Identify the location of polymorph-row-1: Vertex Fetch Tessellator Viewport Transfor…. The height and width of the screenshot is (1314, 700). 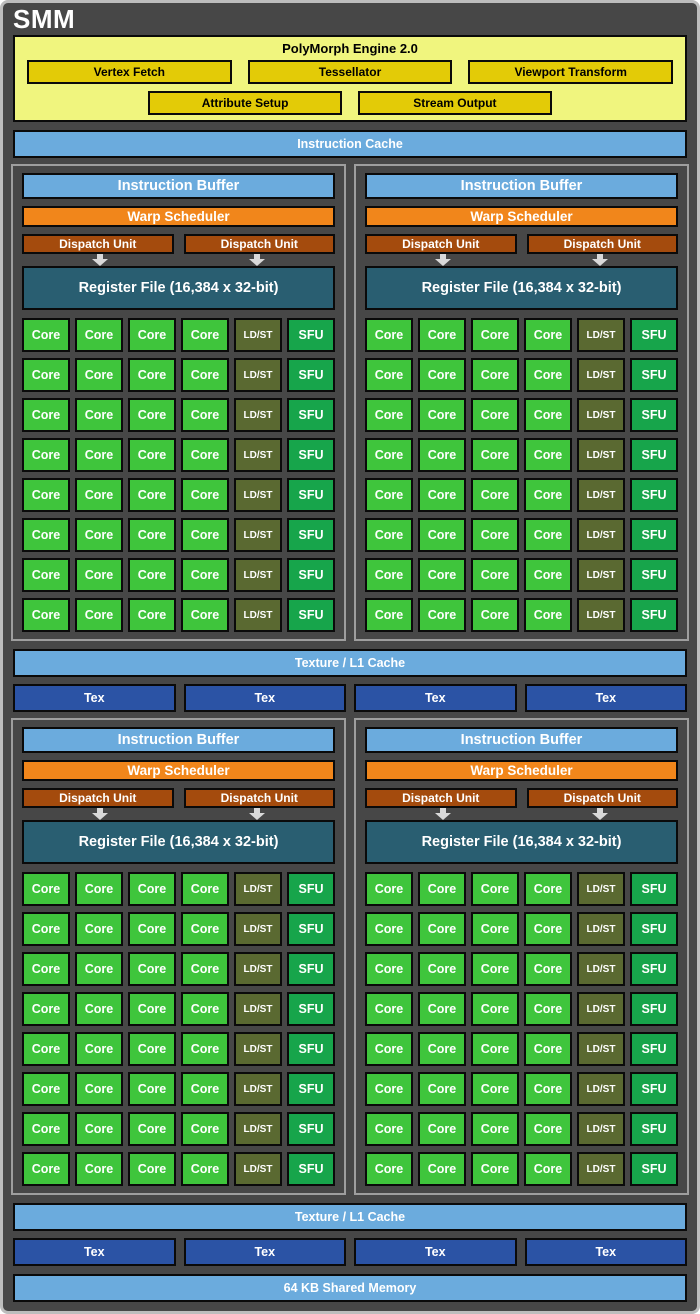
(350, 72).